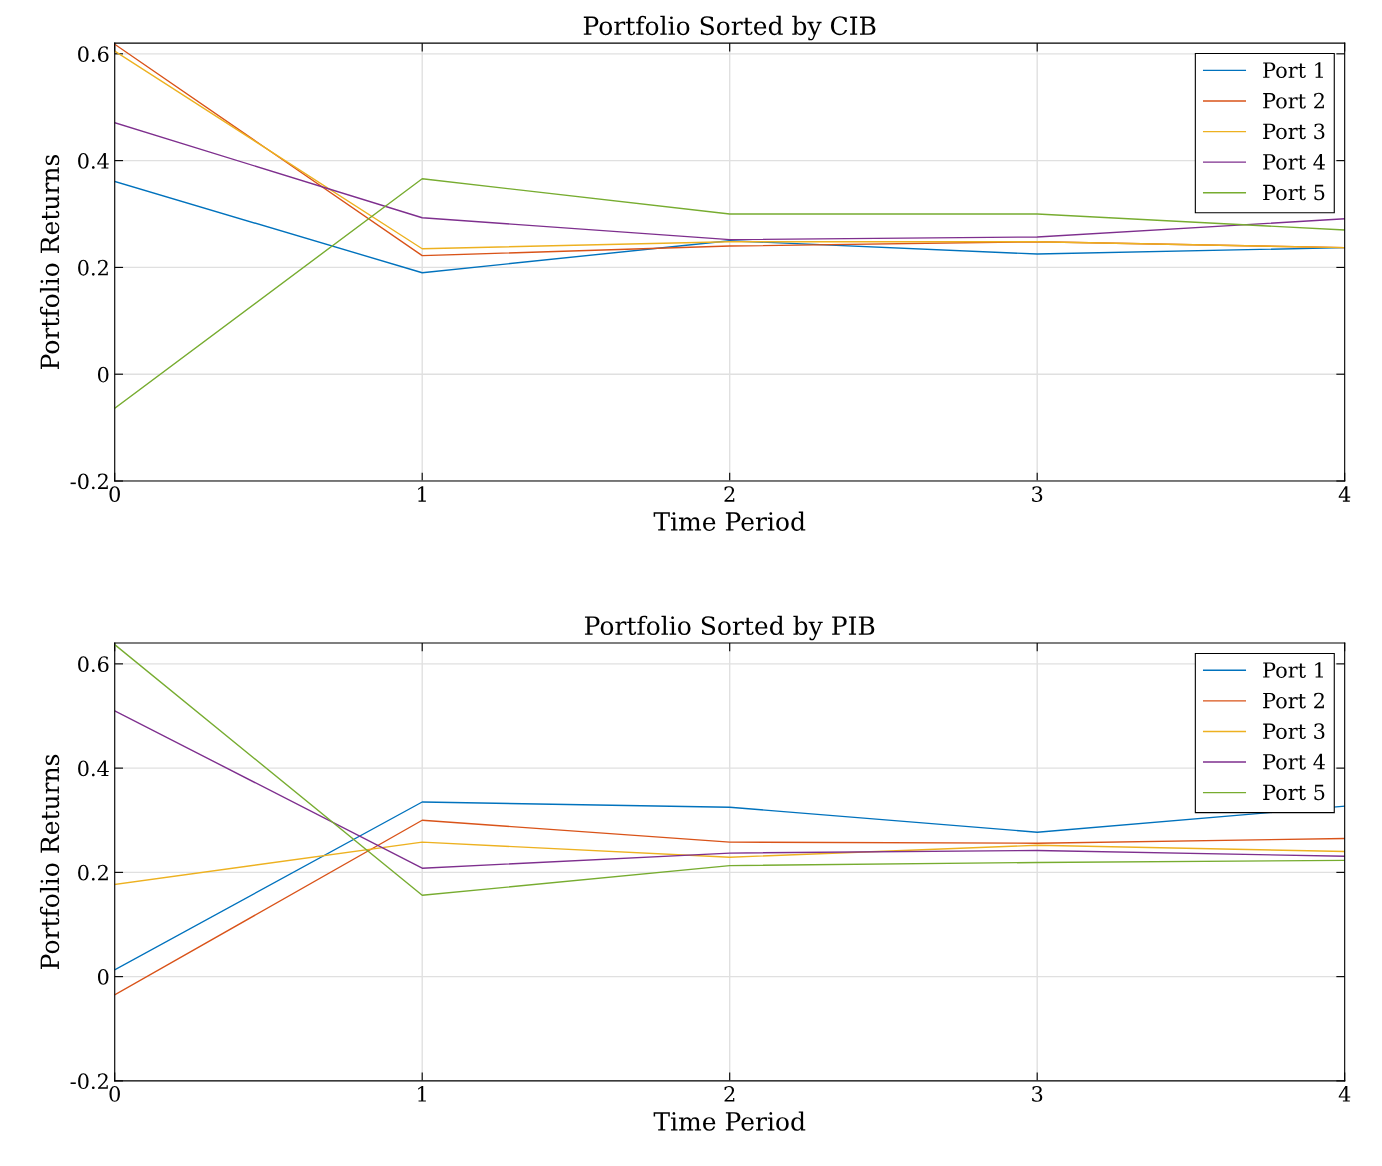  I want to click on chart-title: Portfolio Sorted by CIB, so click(729, 28).